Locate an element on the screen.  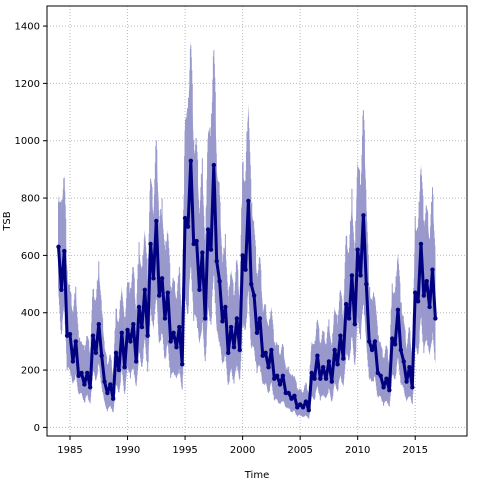
x-tick-label: 2010 is located at coordinates (357, 450).